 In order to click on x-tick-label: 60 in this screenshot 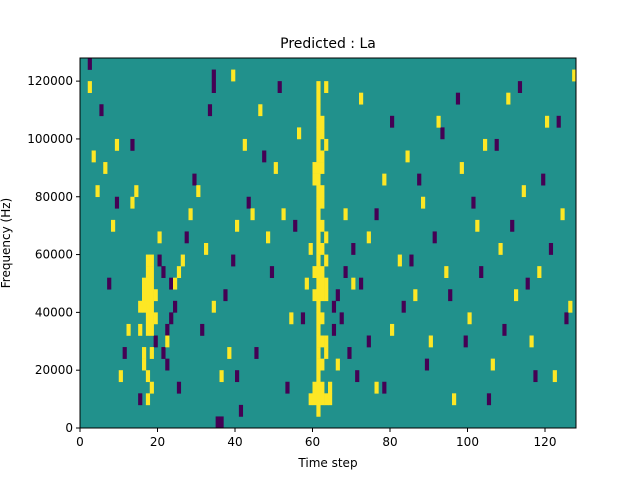, I will do `click(312, 442)`.